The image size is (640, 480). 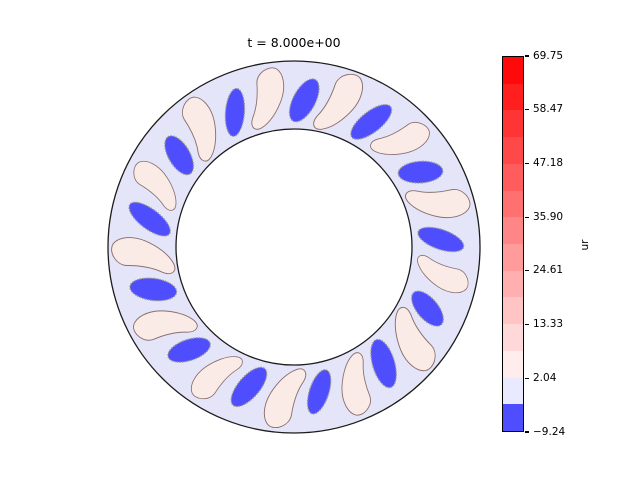 What do you see at coordinates (548, 216) in the screenshot?
I see `colorbar-tick-label: 35.90` at bounding box center [548, 216].